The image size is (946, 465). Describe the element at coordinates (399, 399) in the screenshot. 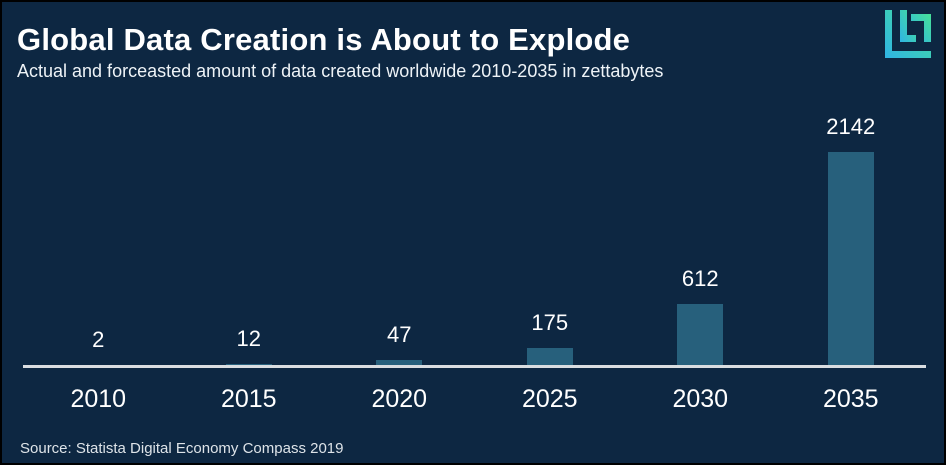

I see `x-axis-tick-label: 2020` at that location.